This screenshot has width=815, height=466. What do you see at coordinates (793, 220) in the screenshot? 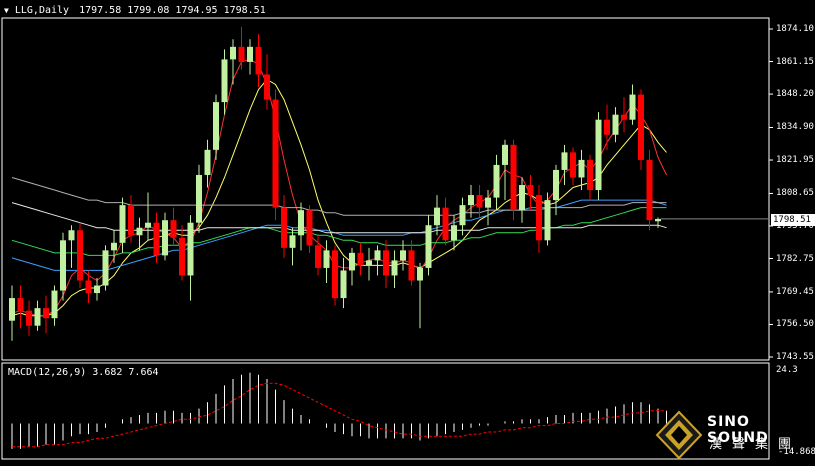
I see `current-price-tag: 1798.51` at bounding box center [793, 220].